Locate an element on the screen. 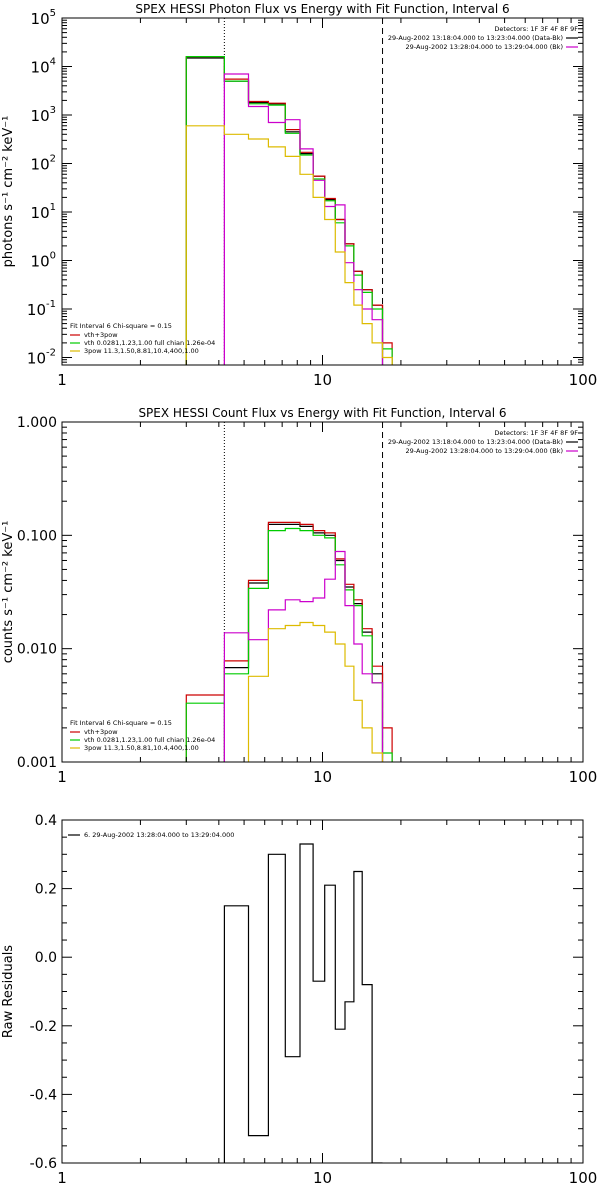 The width and height of the screenshot is (600, 1200). y-tick-label: 10⁻² is located at coordinates (41, 357).